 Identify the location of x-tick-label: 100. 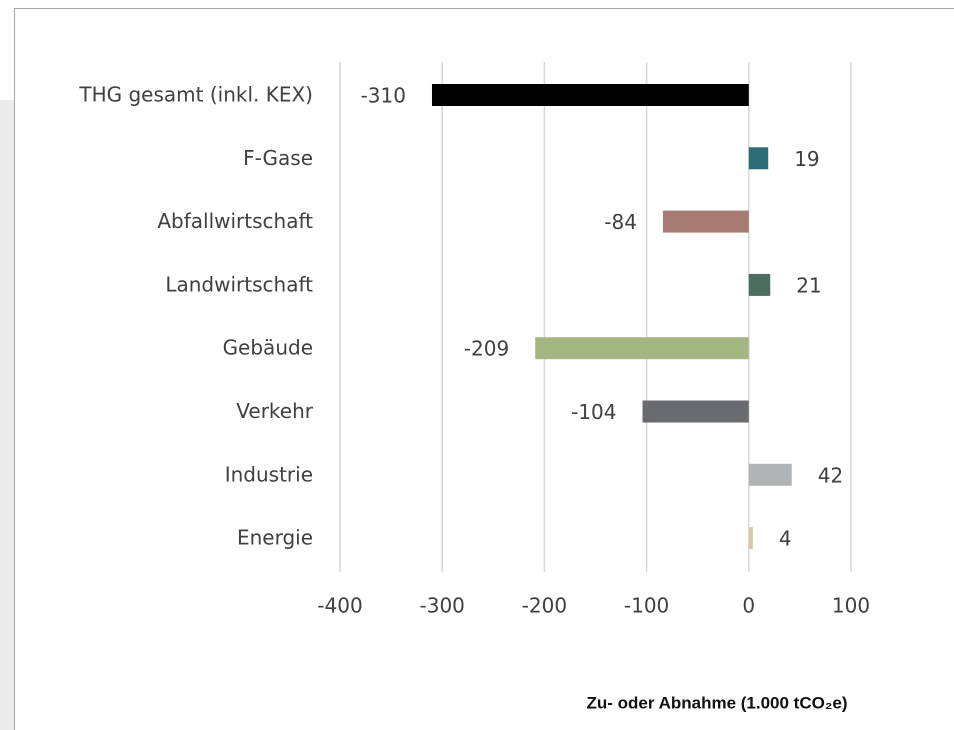
(851, 606).